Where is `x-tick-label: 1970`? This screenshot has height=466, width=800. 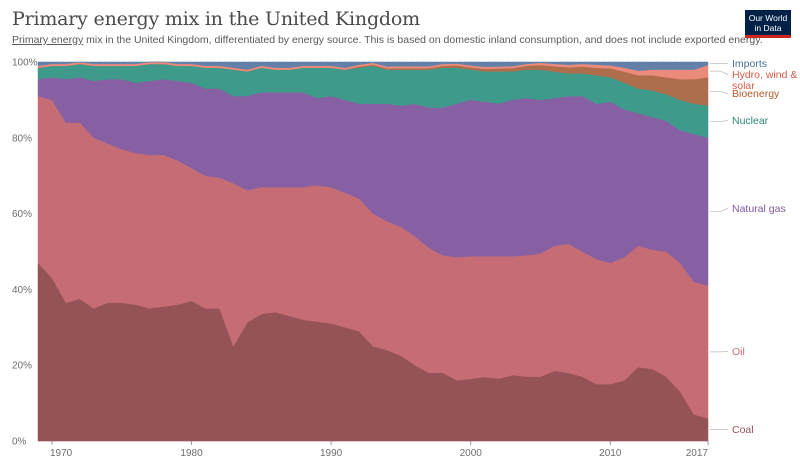
x-tick-label: 1970 is located at coordinates (61, 453).